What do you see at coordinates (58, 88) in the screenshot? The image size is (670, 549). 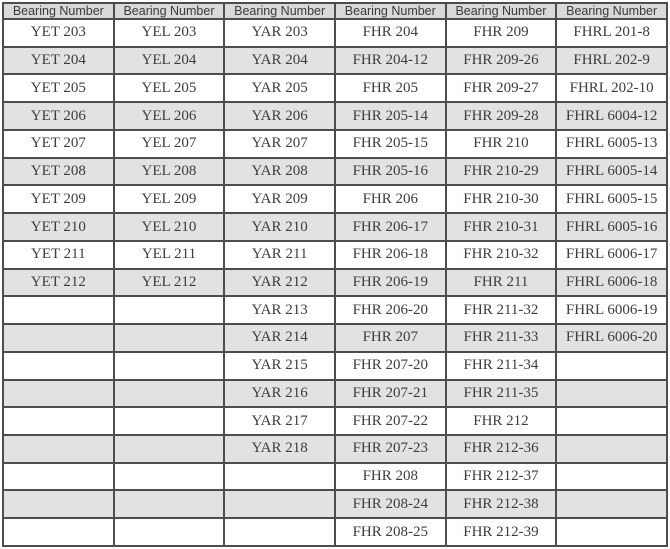 I see `table-cell: YET 205` at bounding box center [58, 88].